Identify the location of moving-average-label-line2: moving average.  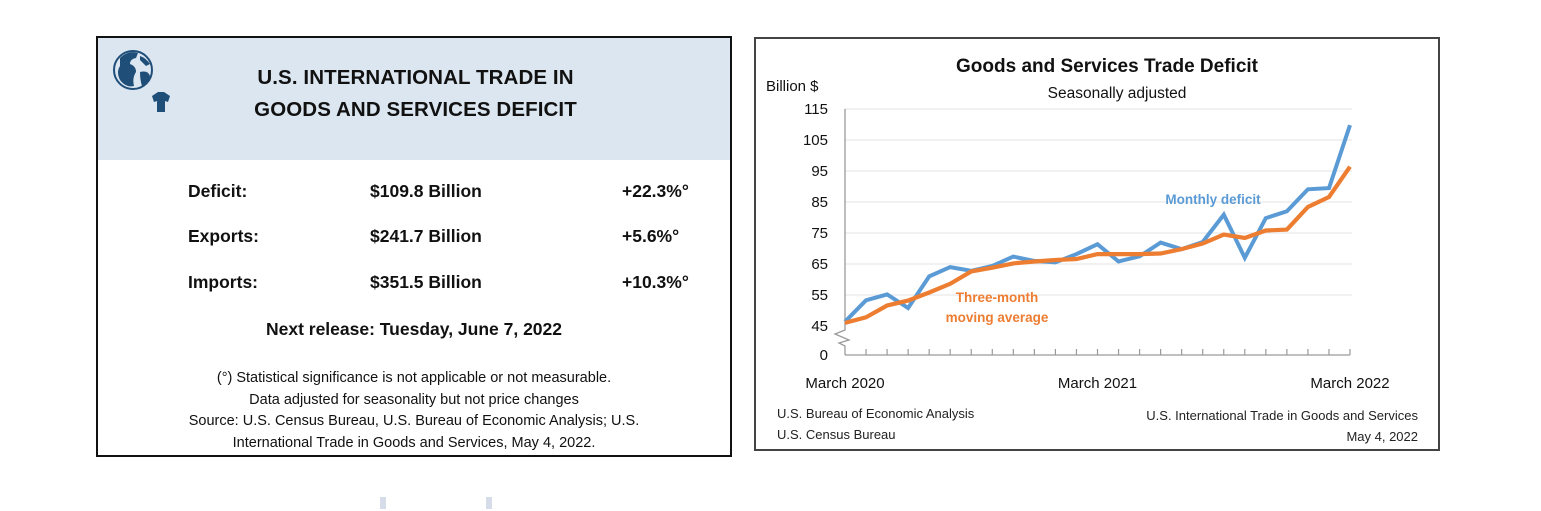
(997, 317).